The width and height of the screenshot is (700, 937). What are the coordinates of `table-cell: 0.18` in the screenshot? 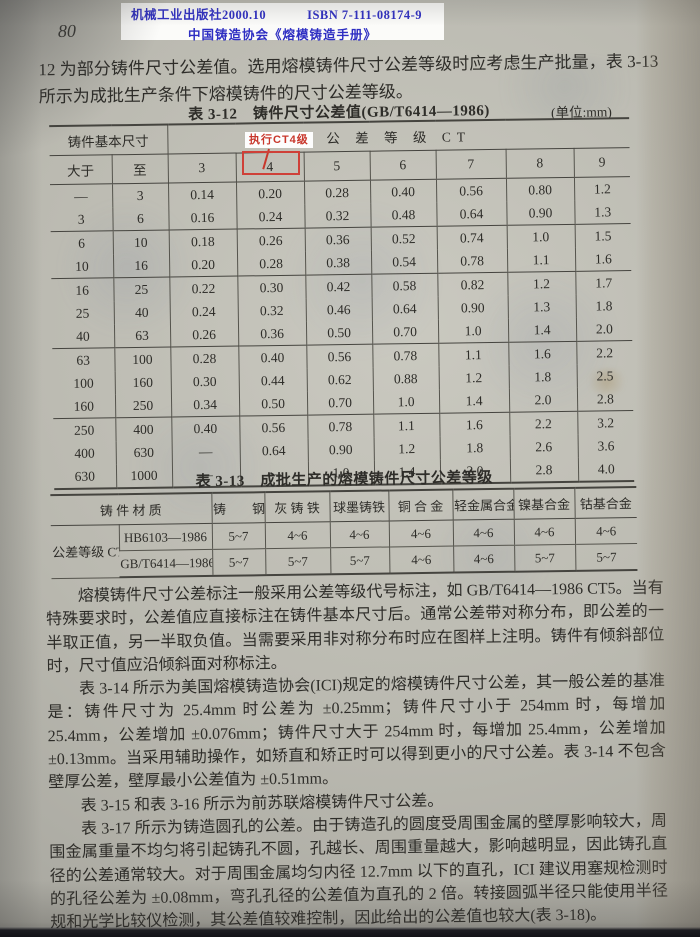 It's located at (202, 241).